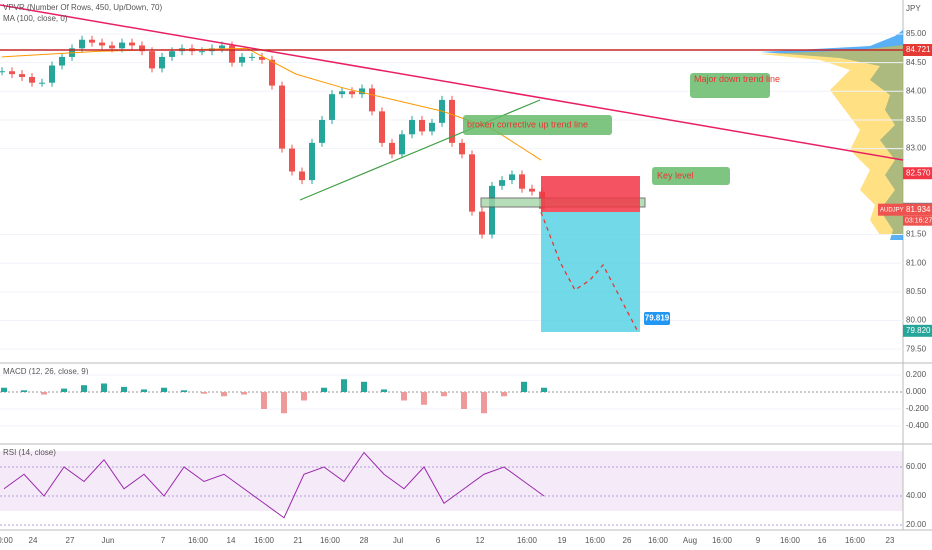 The height and width of the screenshot is (550, 932). Describe the element at coordinates (916, 495) in the screenshot. I see `rsi-tick-label: 40.00` at that location.